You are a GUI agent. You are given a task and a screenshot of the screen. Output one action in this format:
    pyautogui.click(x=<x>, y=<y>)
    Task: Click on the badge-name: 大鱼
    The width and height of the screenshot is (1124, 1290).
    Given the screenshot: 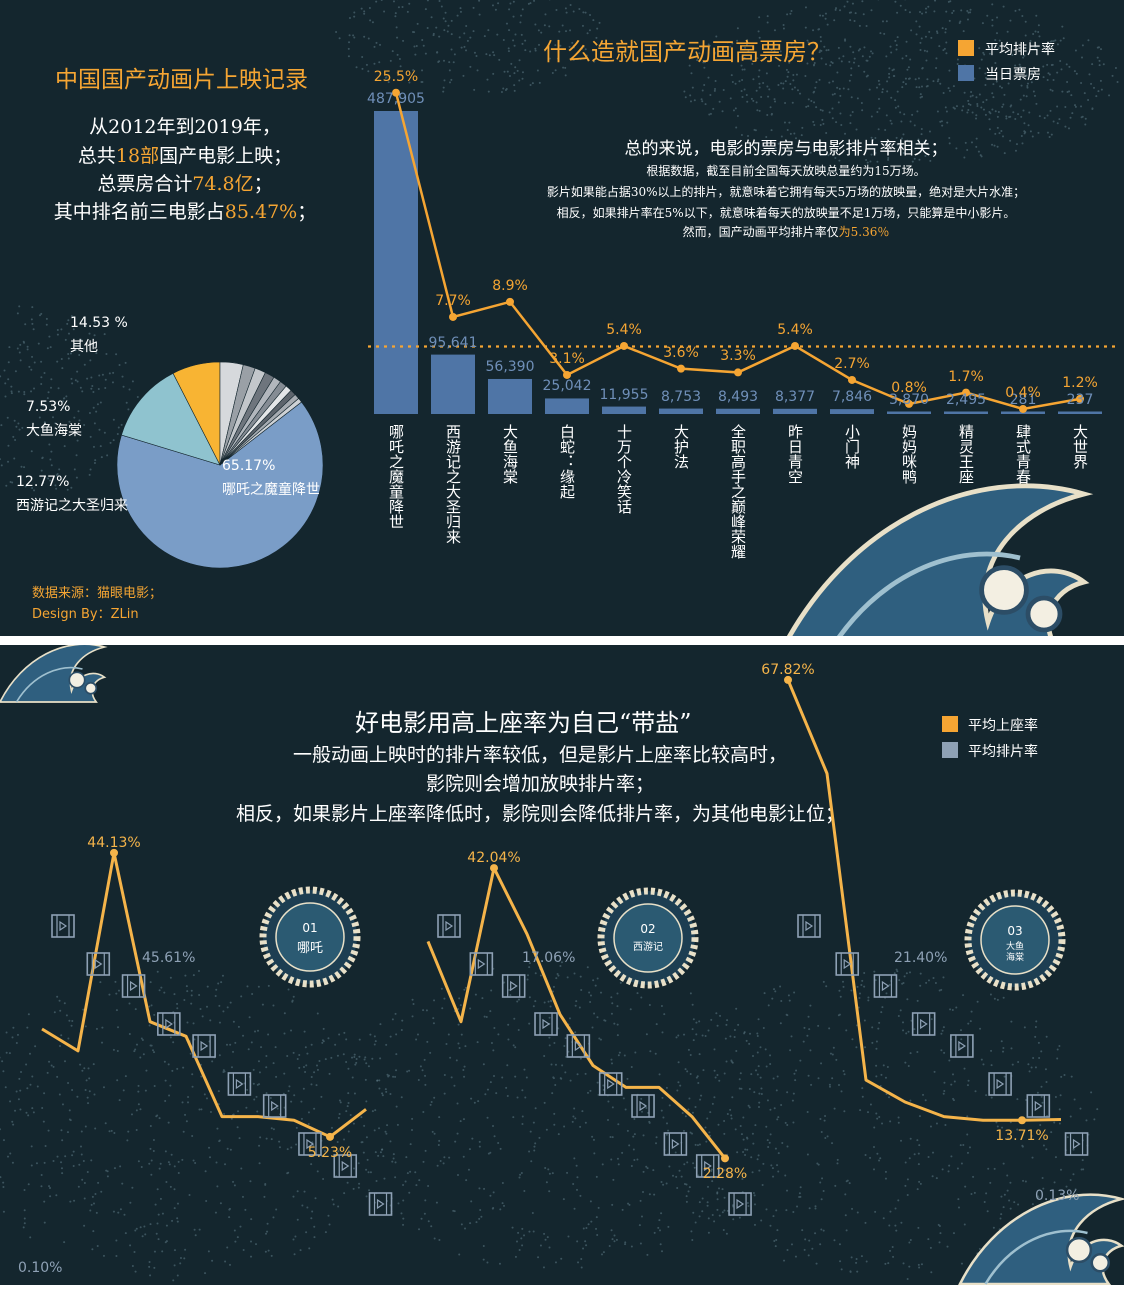 What is the action you would take?
    pyautogui.click(x=1015, y=947)
    